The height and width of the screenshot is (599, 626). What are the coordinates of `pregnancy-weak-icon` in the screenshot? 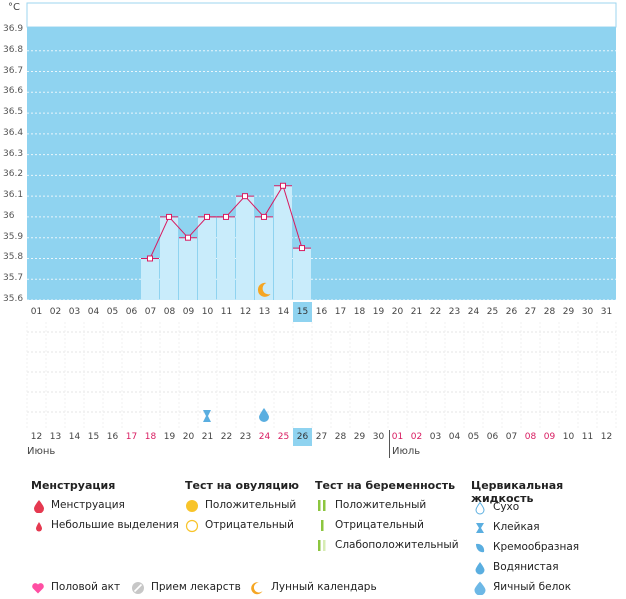 It's located at (322, 545).